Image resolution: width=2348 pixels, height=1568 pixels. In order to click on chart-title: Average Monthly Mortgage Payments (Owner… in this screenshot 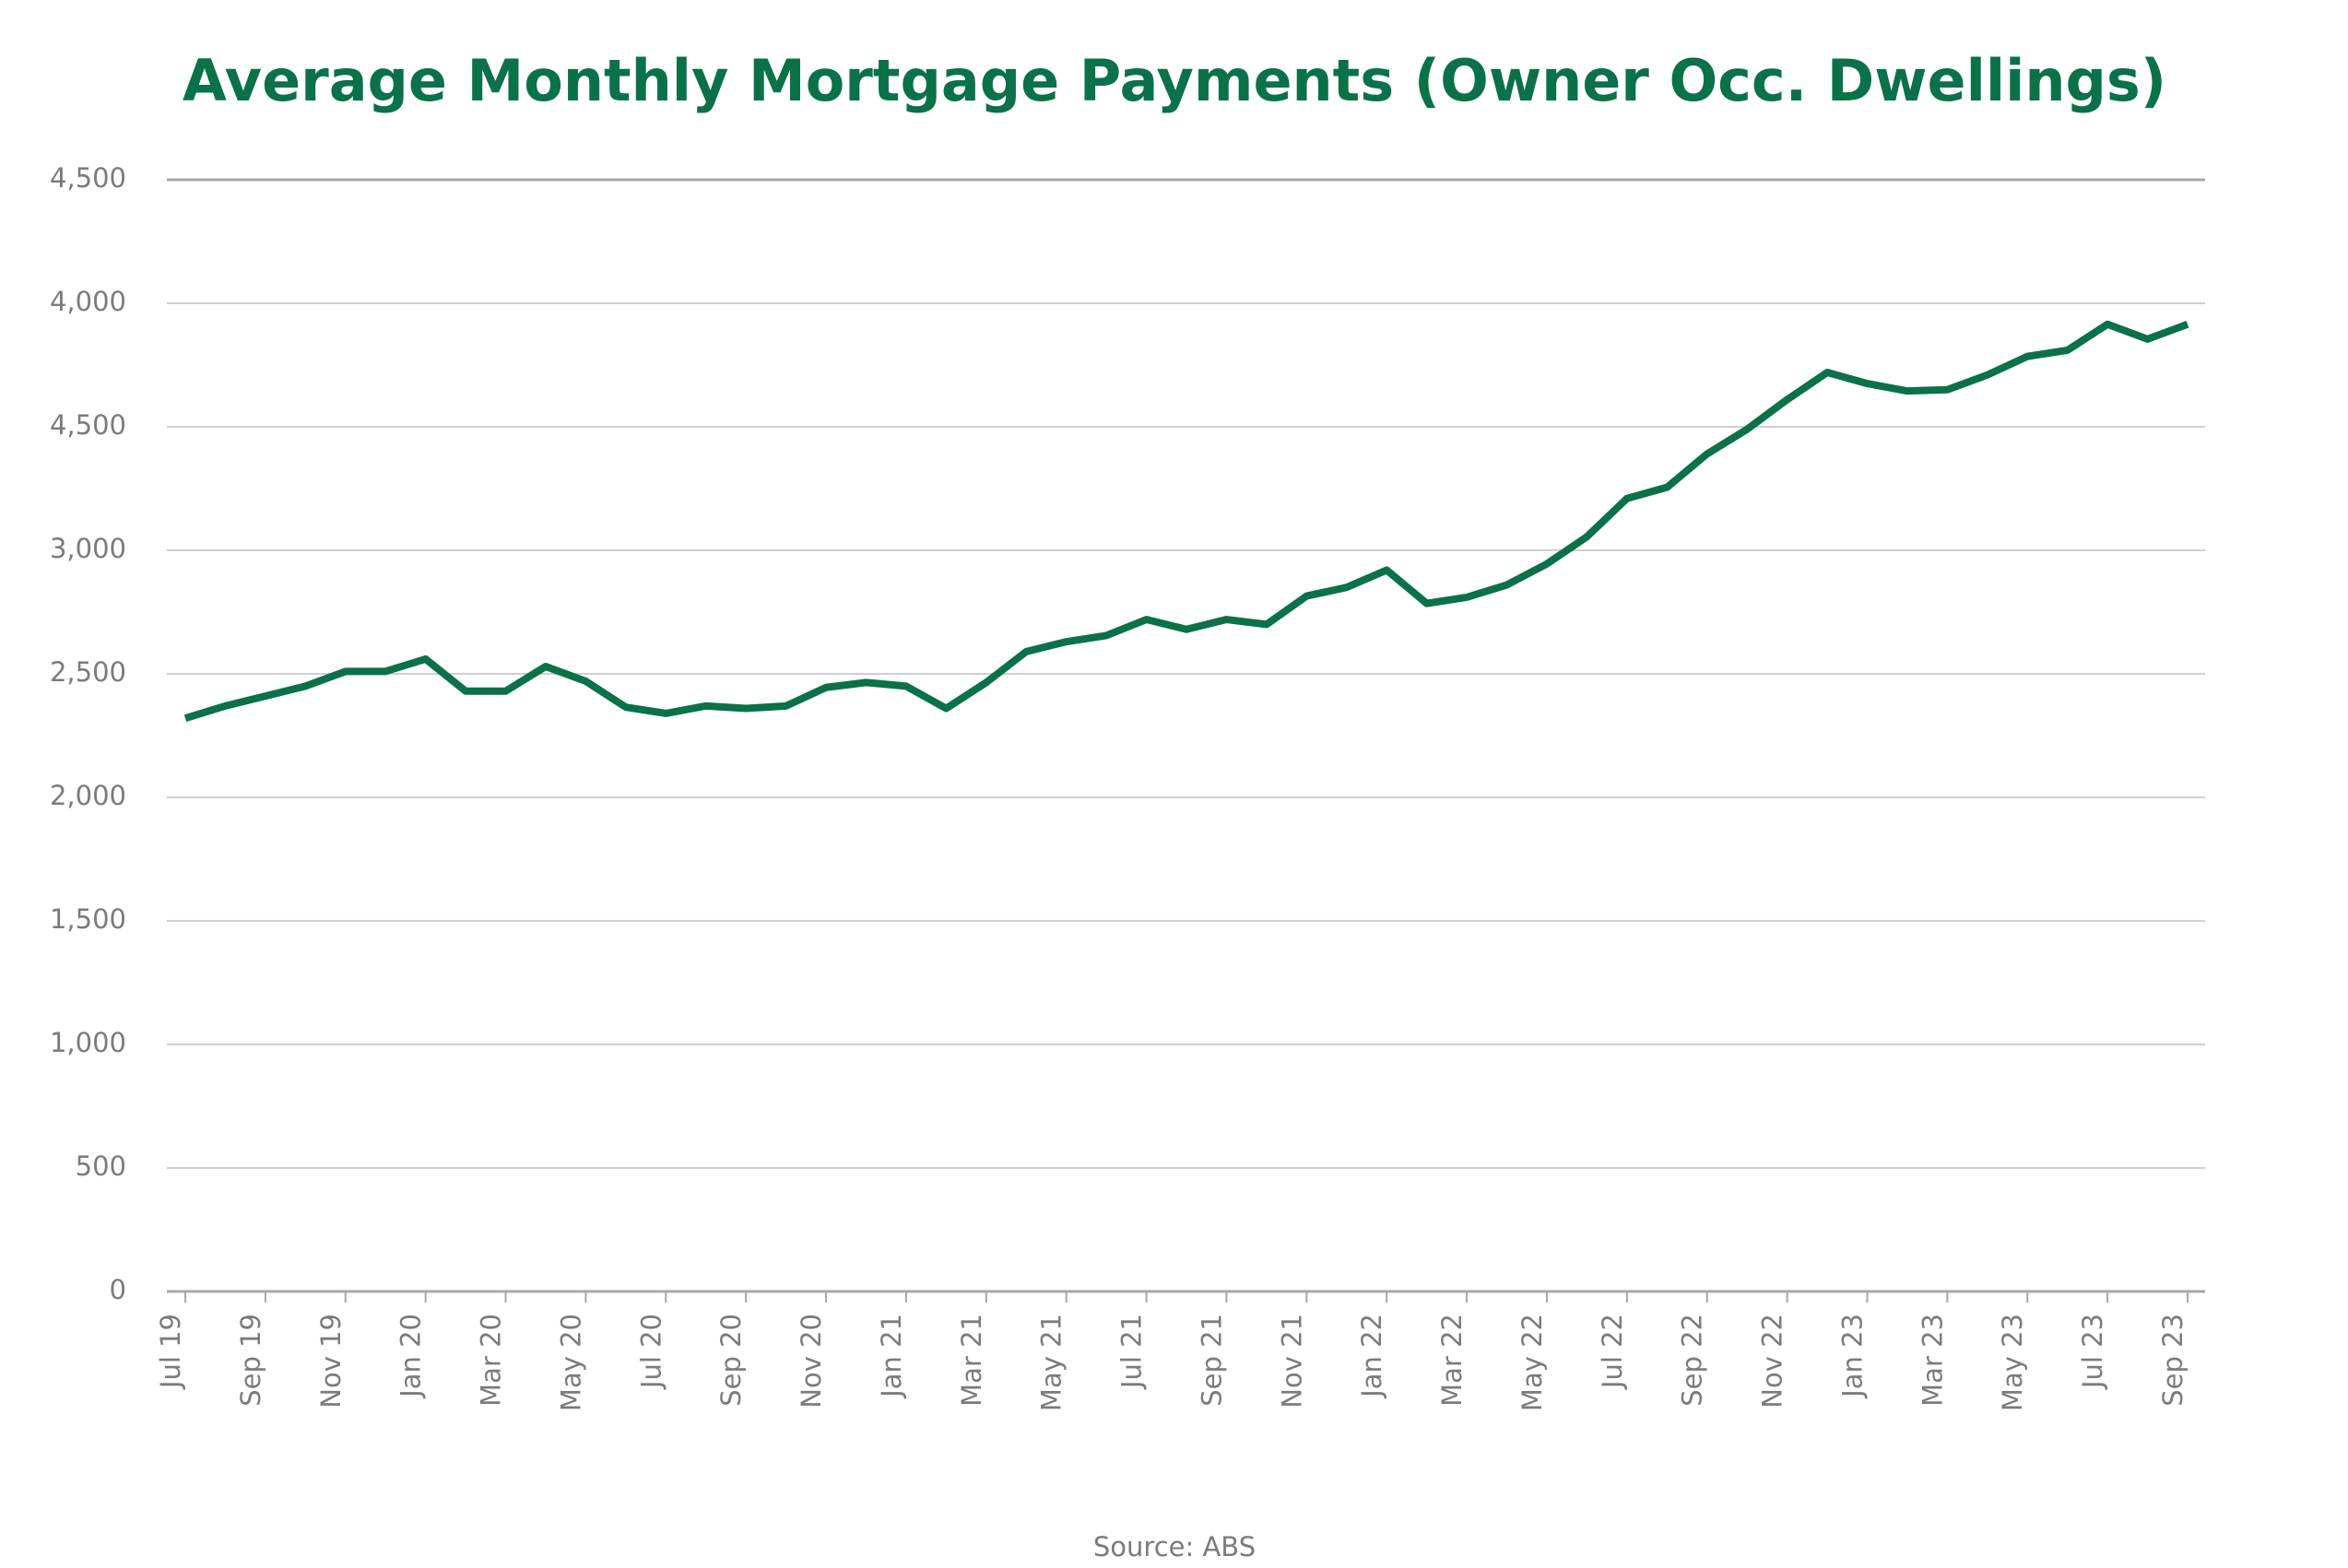, I will do `click(1174, 80)`.